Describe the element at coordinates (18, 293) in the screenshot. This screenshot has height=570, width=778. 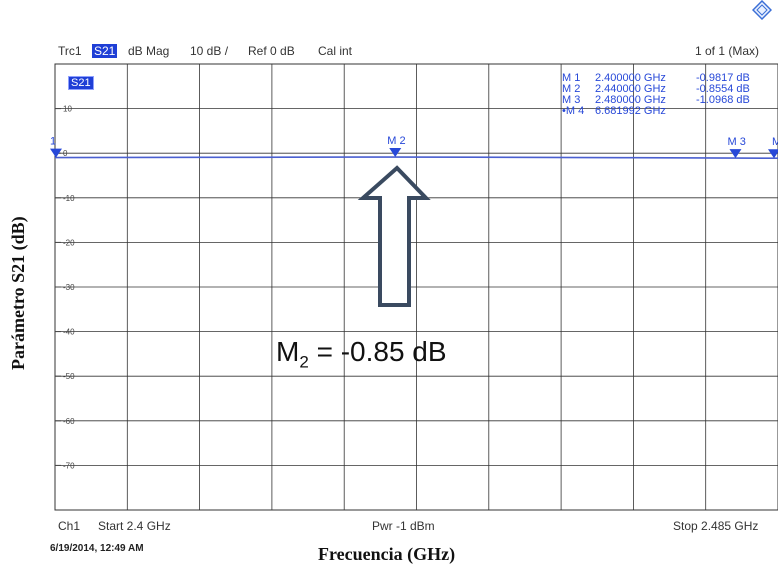
I see `y-axis-label: Parámetro S21 (dB)` at that location.